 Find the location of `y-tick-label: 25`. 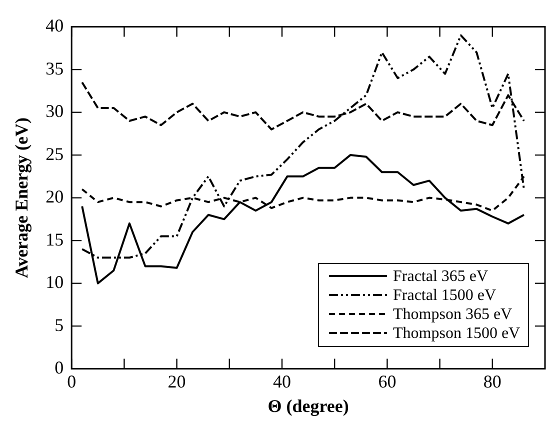

y-tick-label: 25 is located at coordinates (55, 154).